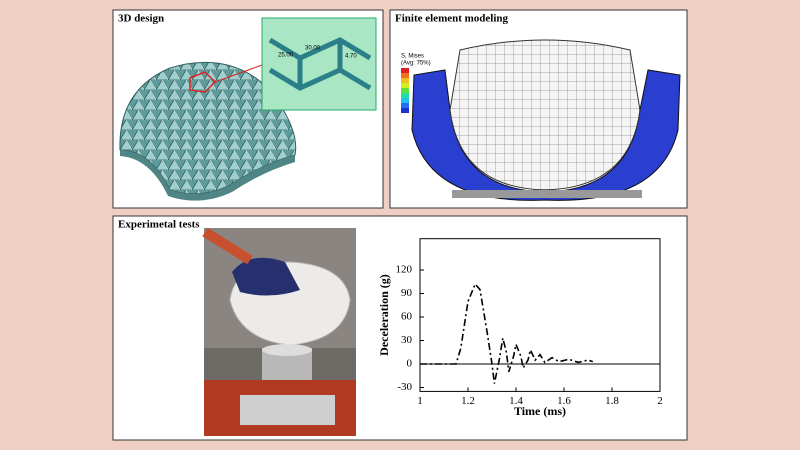 This screenshot has height=450, width=800. What do you see at coordinates (351, 57) in the screenshot?
I see `dimension: 4.70` at bounding box center [351, 57].